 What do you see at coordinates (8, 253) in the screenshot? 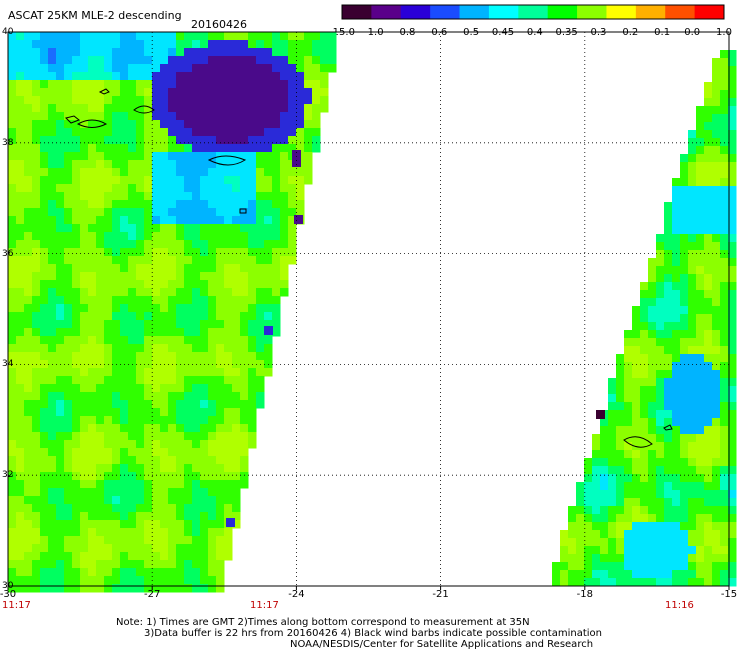
I see `y-tick-label: 36` at bounding box center [8, 253].